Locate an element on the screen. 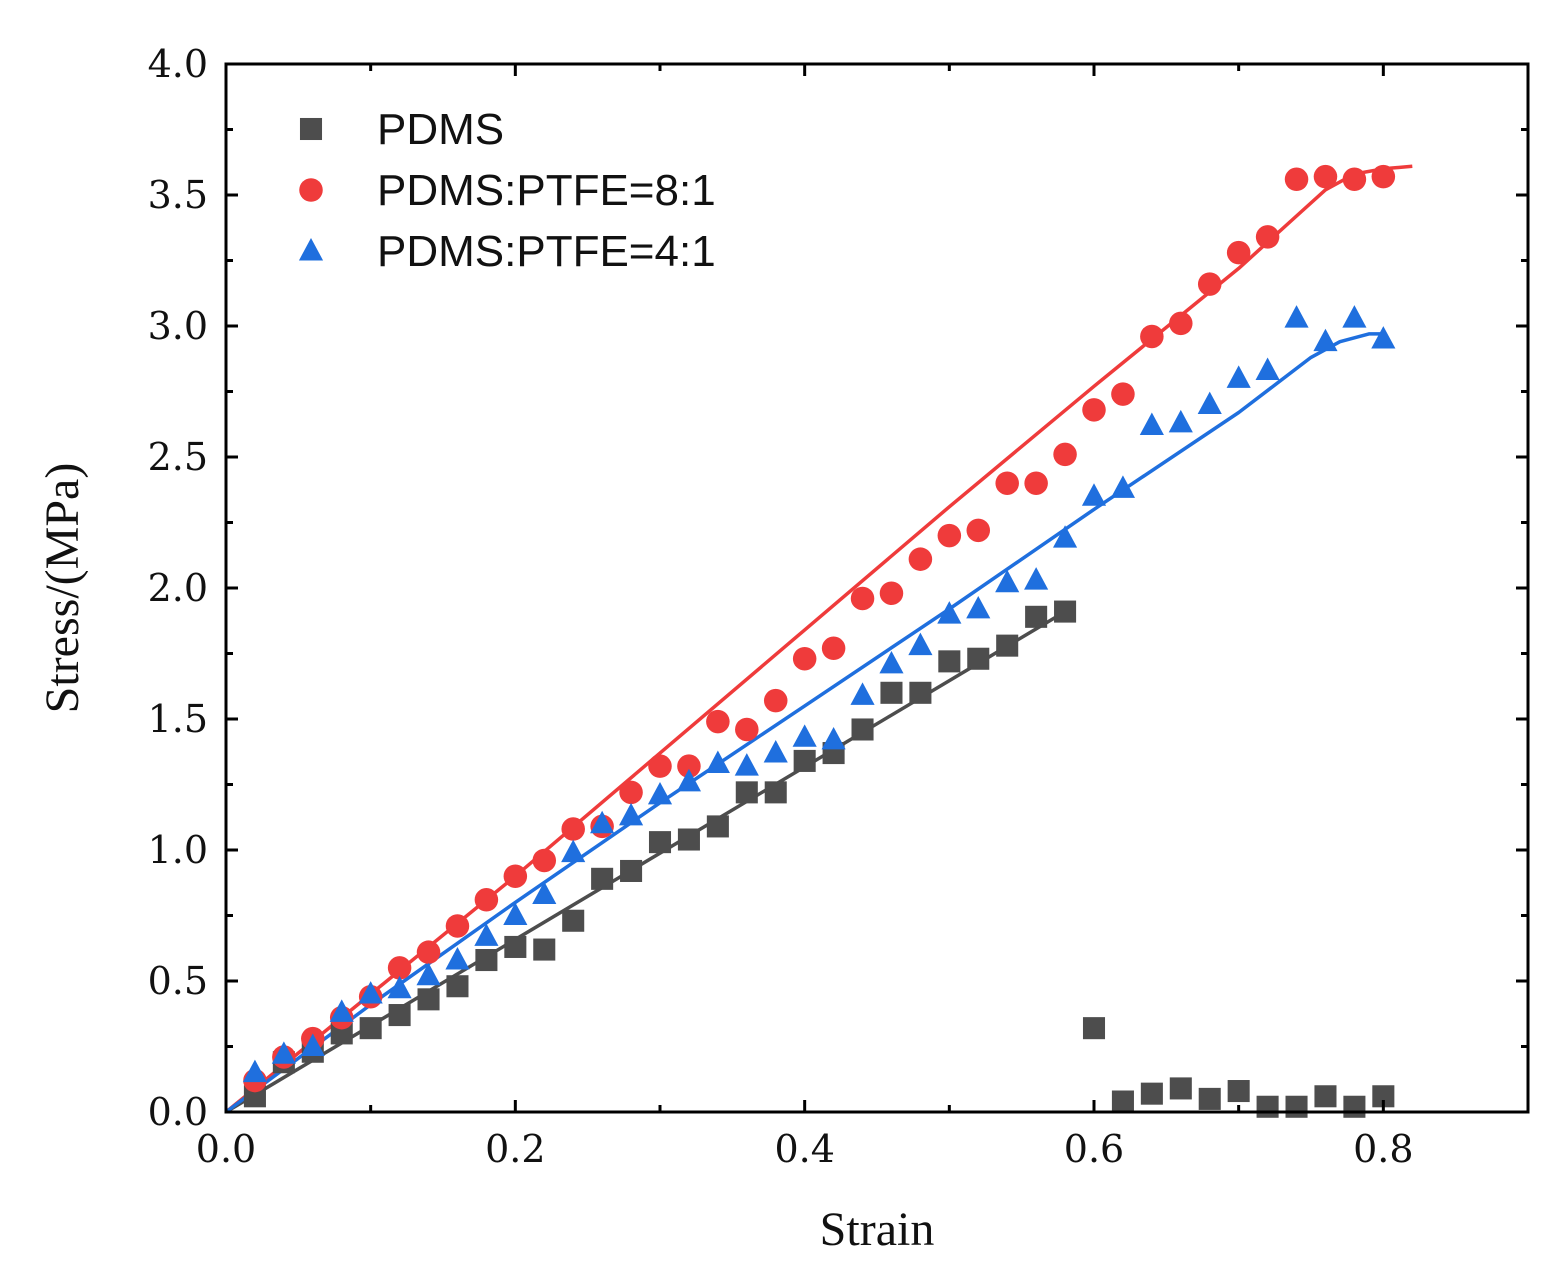  x-tick-label: 0.8 is located at coordinates (1383, 1149).